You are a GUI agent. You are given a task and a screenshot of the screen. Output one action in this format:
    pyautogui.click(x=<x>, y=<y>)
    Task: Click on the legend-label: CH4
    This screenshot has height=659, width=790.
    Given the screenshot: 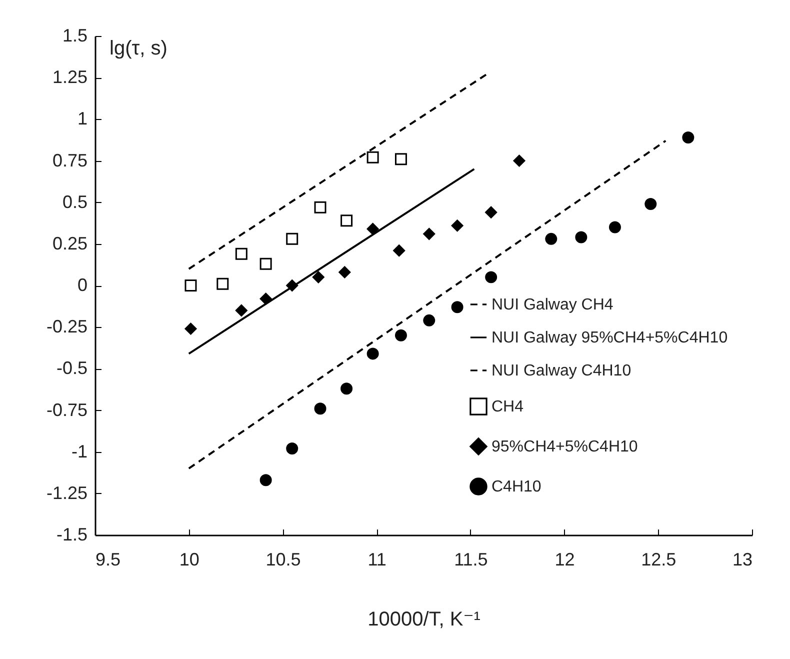 What is the action you would take?
    pyautogui.click(x=507, y=407)
    